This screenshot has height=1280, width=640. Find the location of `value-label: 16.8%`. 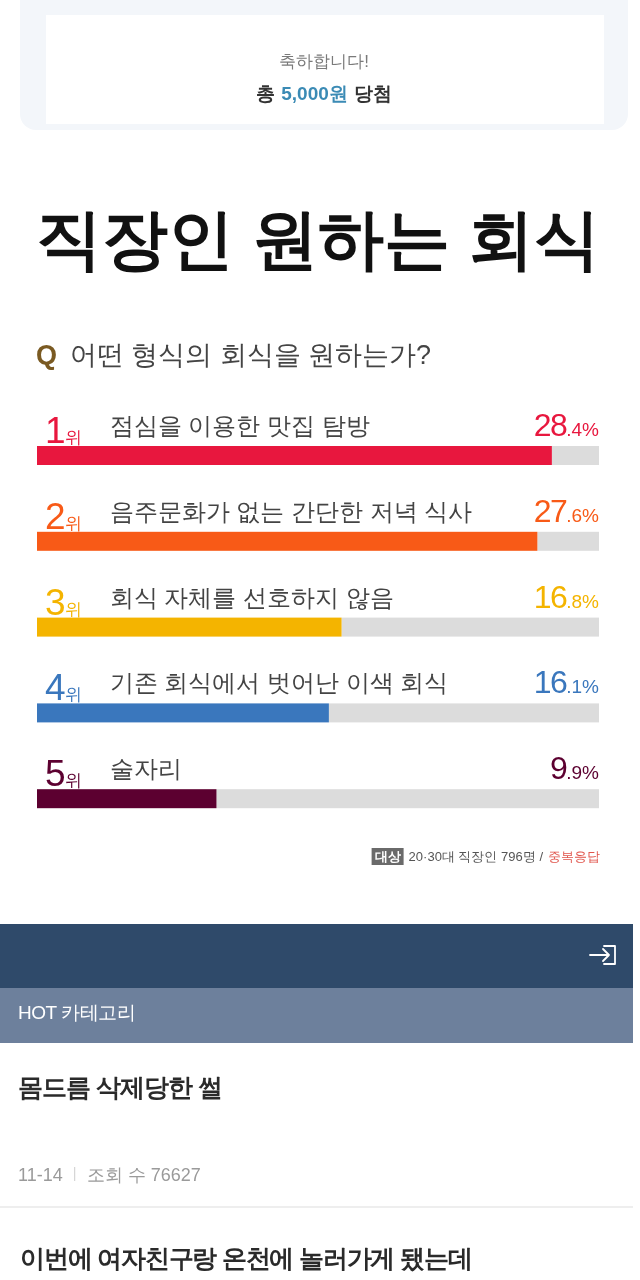

value-label: 16.8% is located at coordinates (566, 596).